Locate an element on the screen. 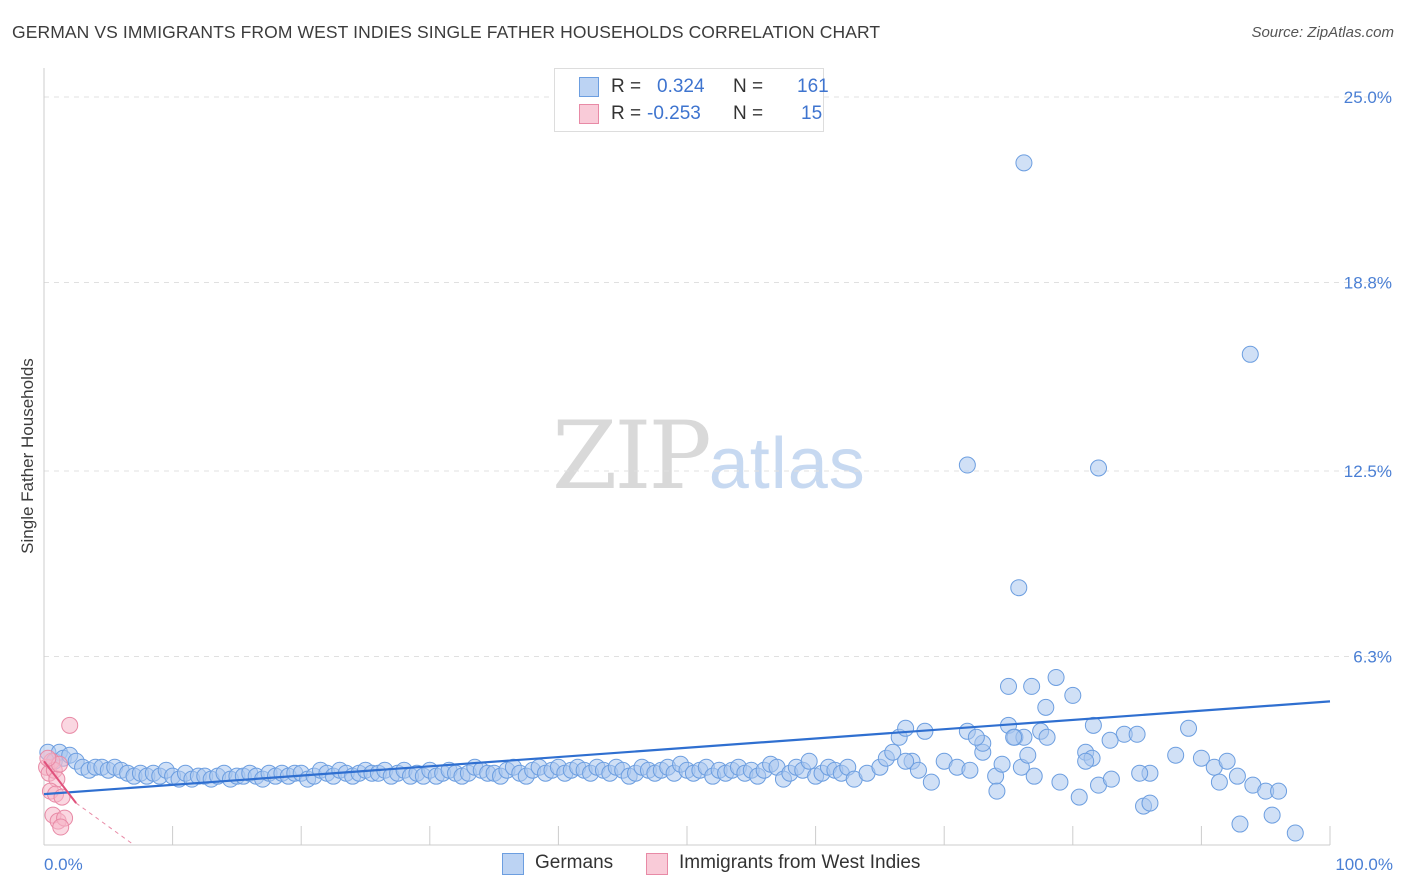  legend-n-value: 161 is located at coordinates (813, 86).